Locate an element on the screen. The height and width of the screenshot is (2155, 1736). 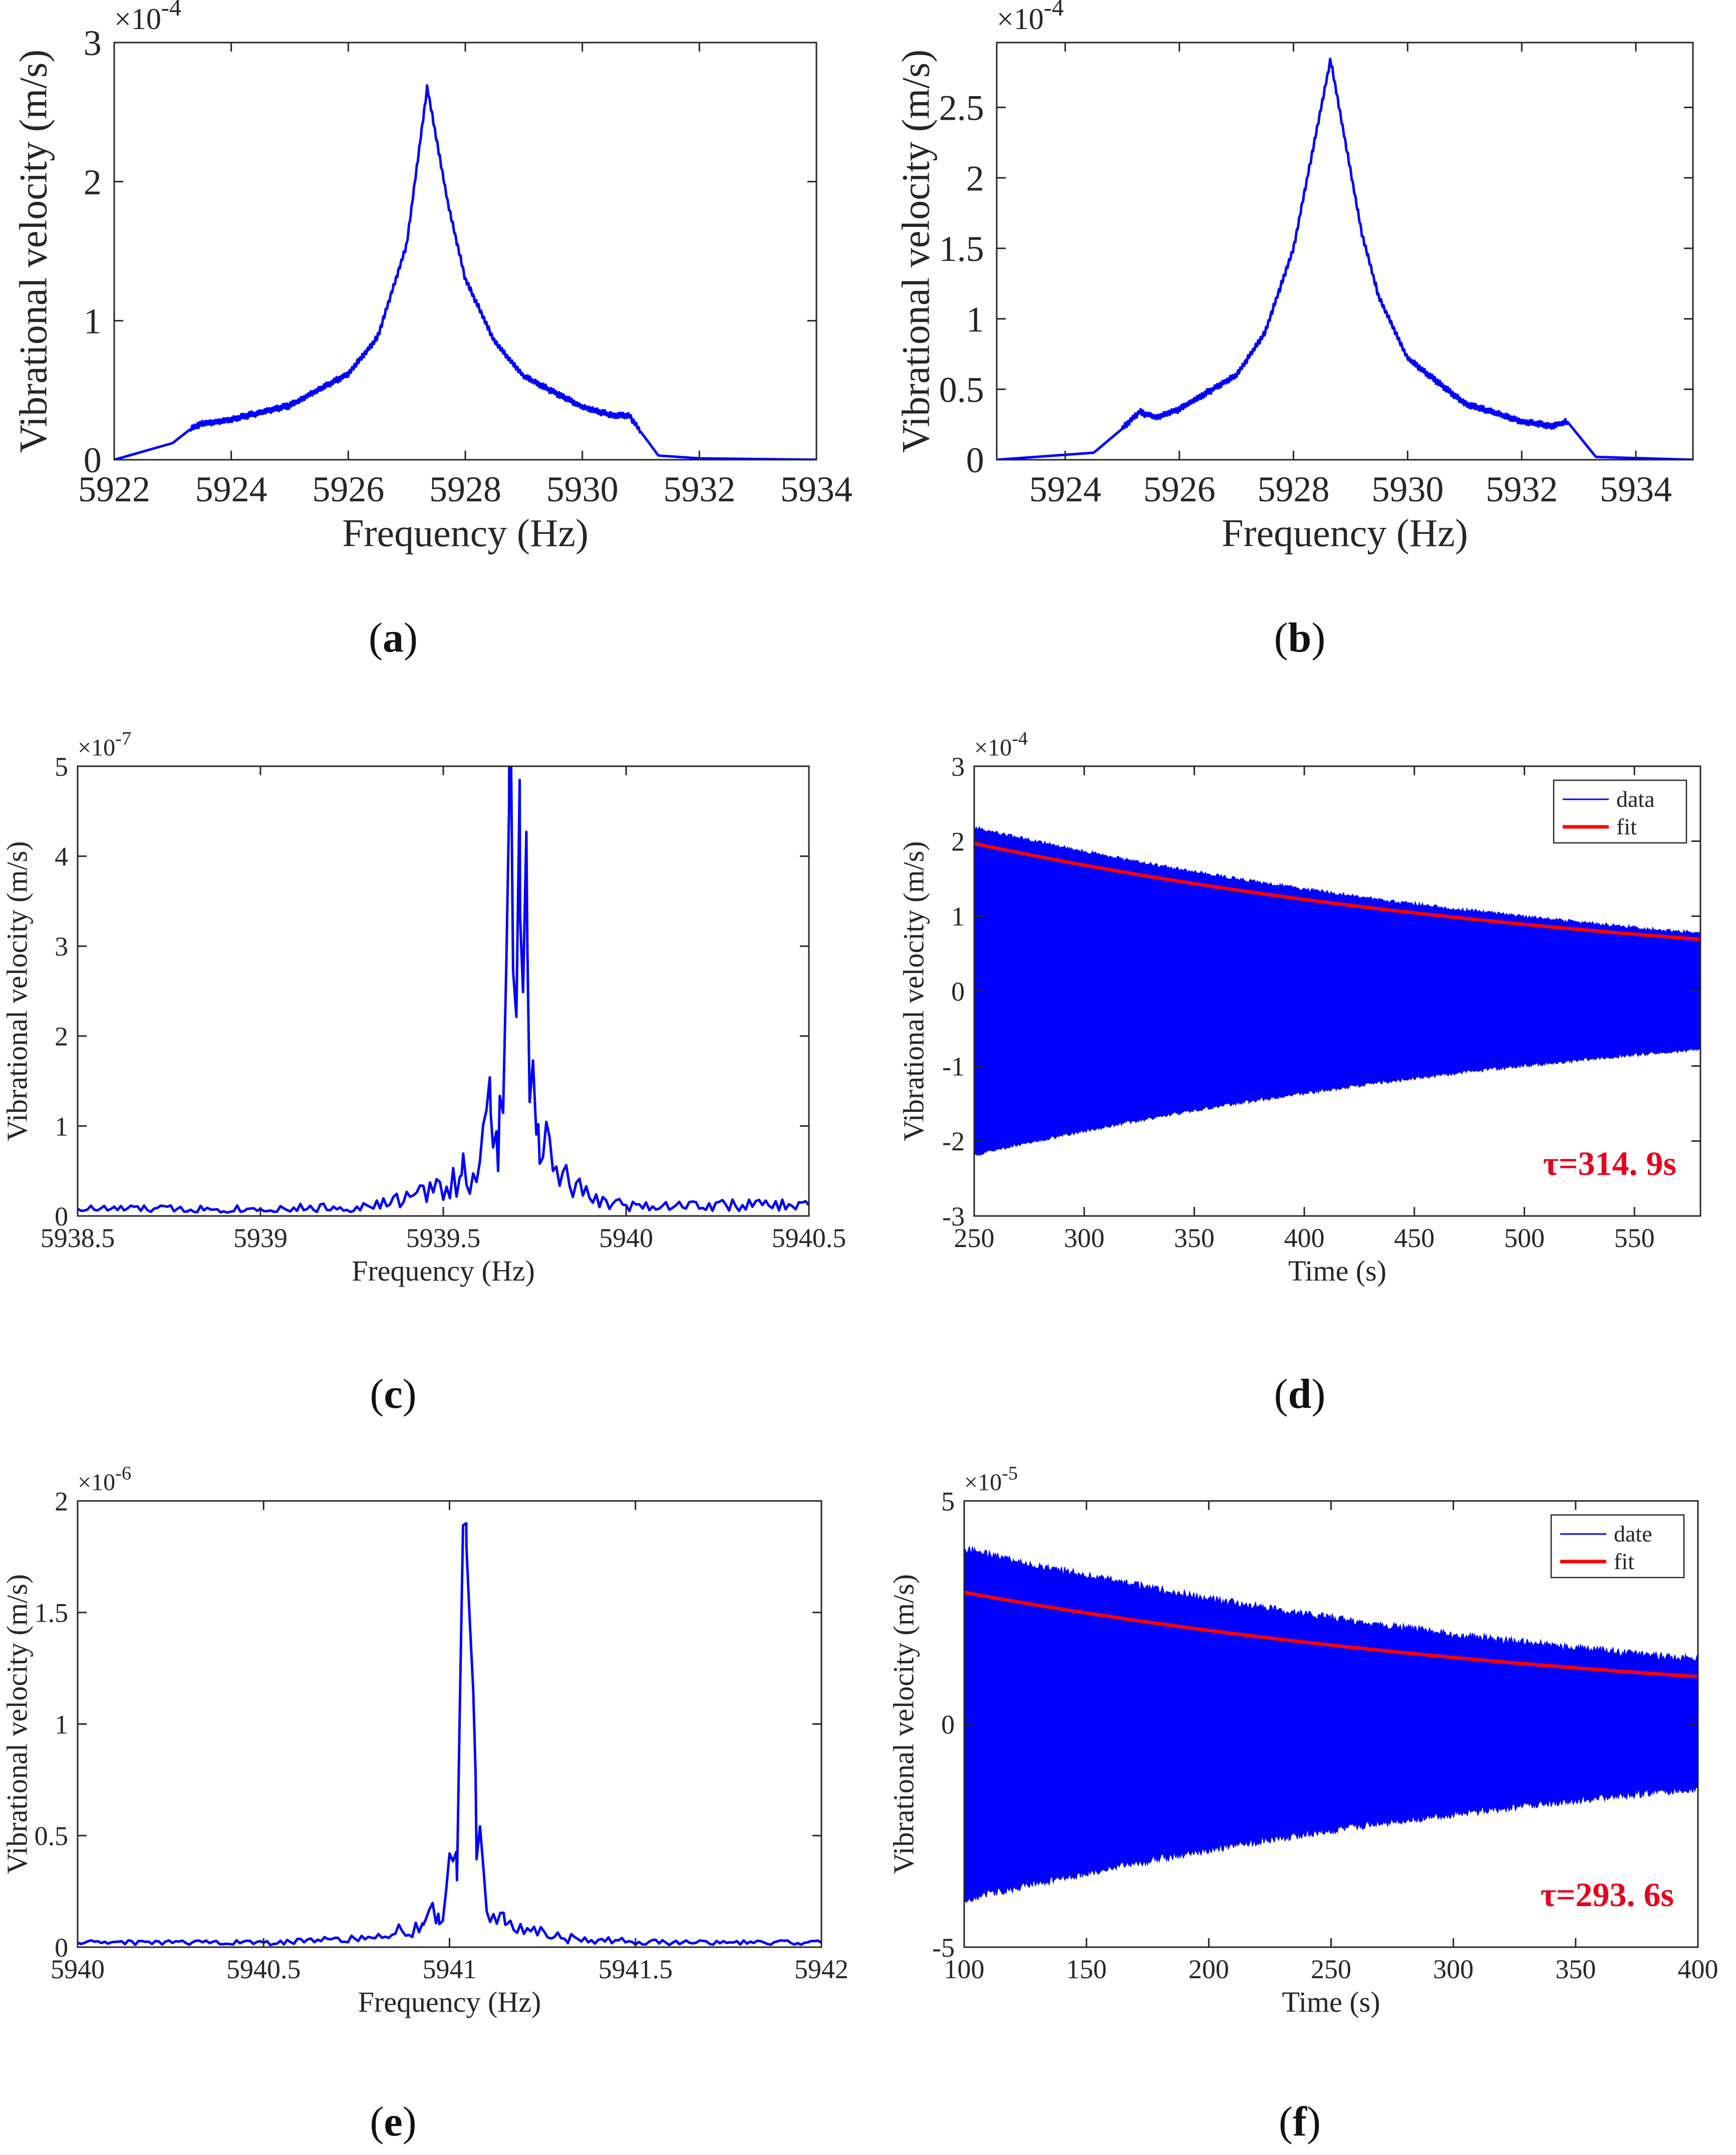
x-tick-label-f: 350 is located at coordinates (1575, 1969).